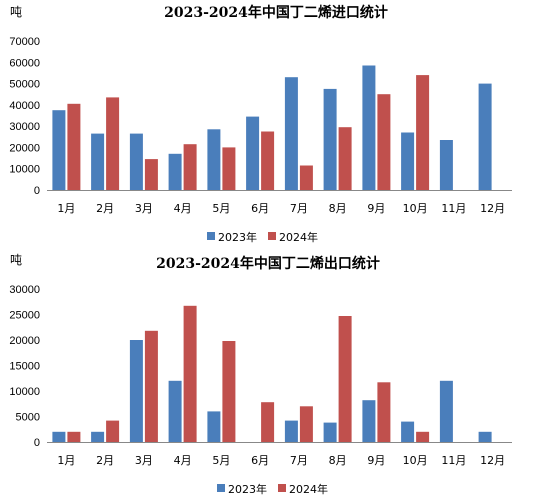  I want to click on import-y-tick-label: 70000, so click(24, 42).